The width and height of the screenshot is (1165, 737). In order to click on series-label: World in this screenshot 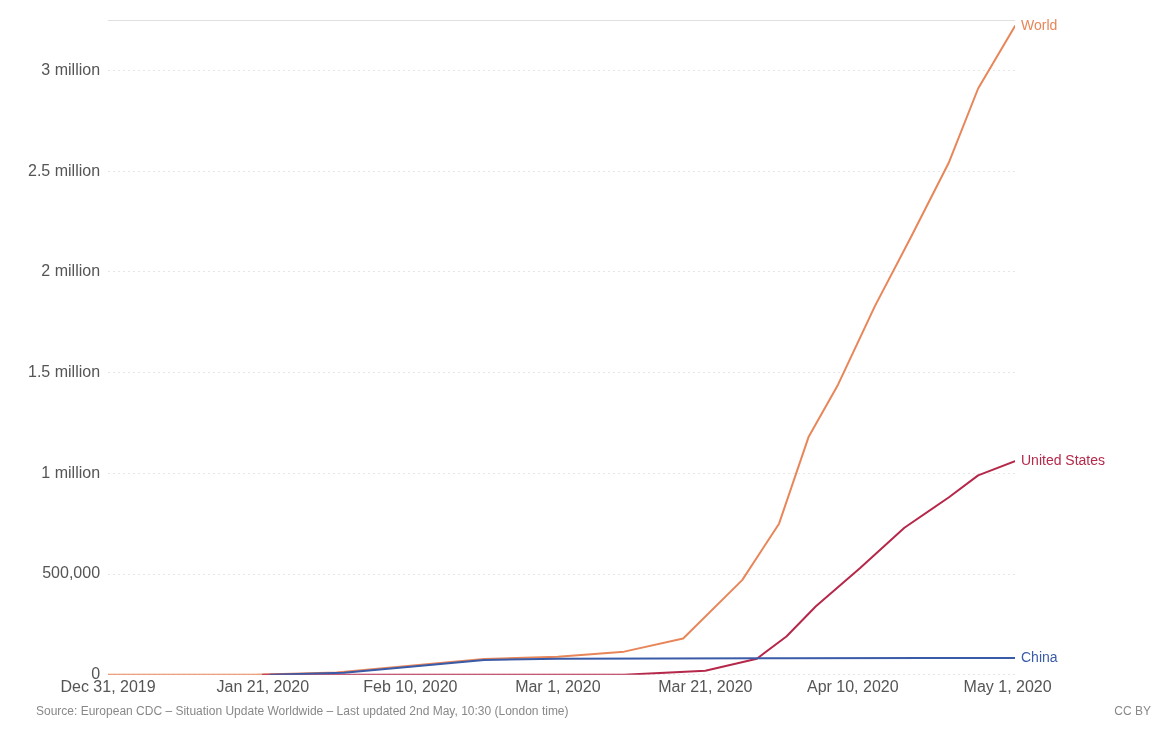, I will do `click(1039, 24)`.